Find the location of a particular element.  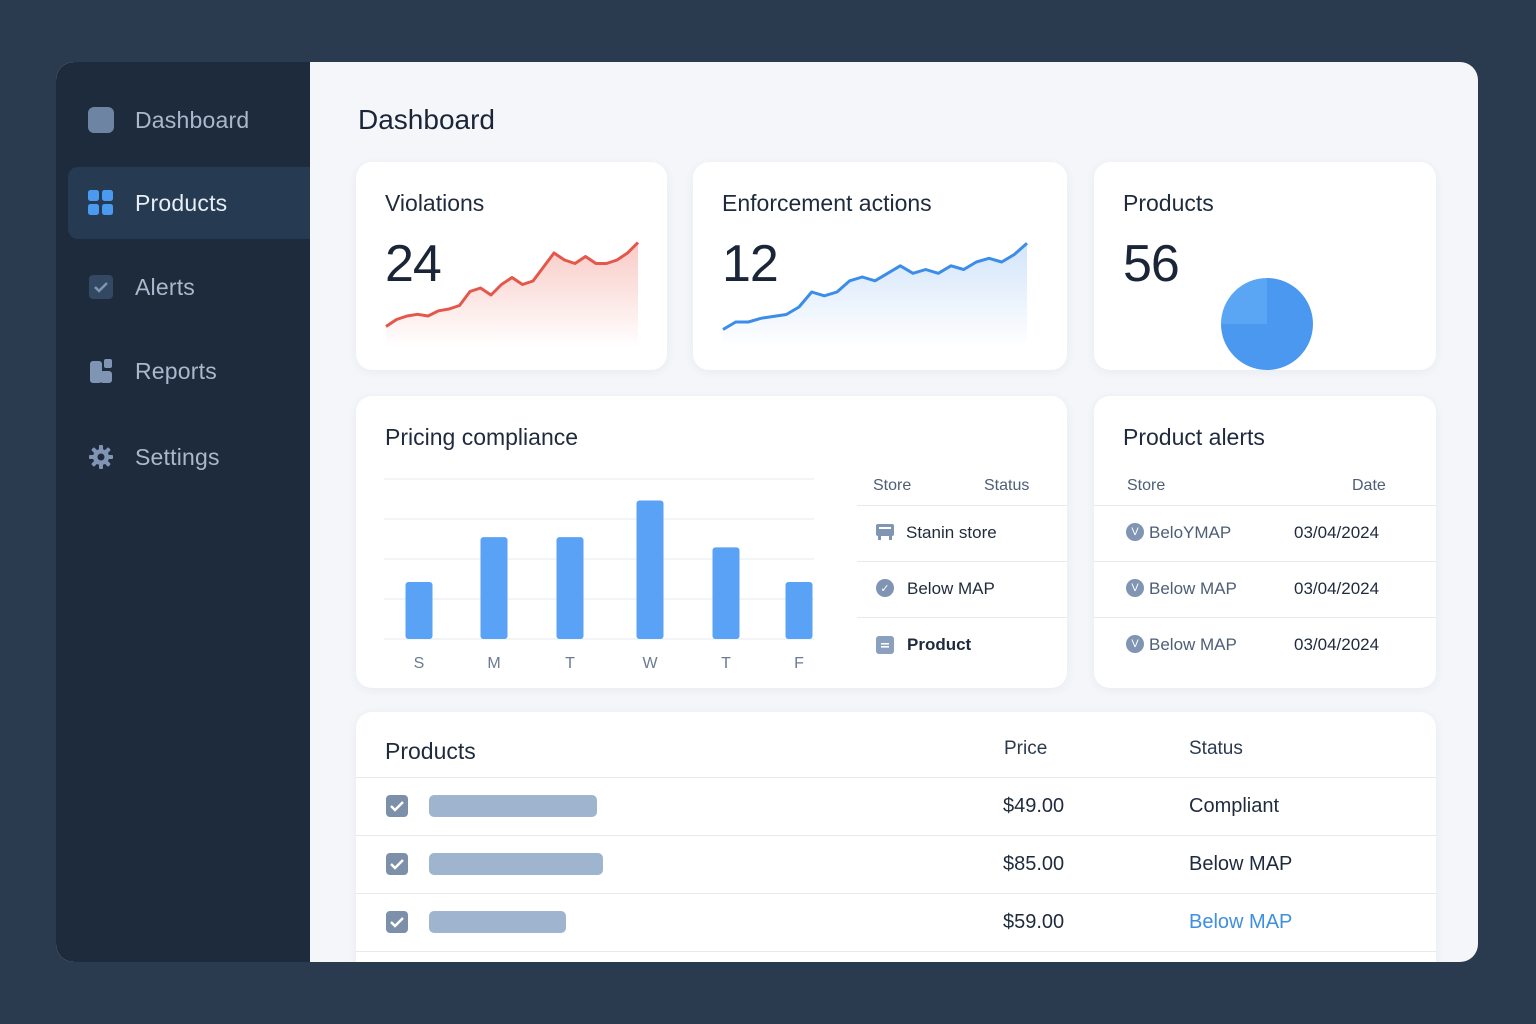

enforcement-area is located at coordinates (875, 295).